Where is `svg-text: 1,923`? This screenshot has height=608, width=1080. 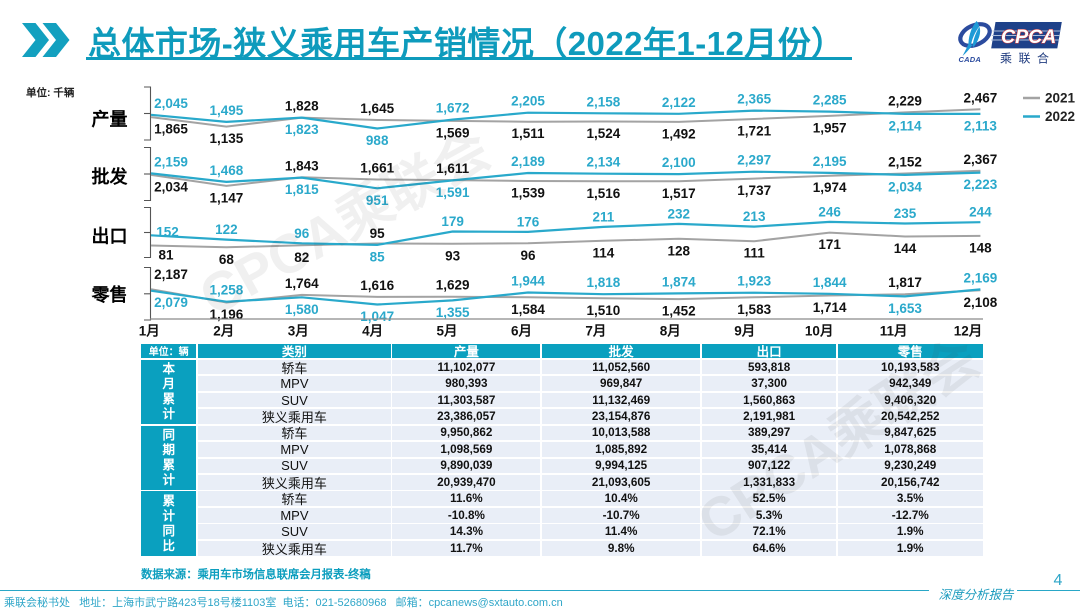
svg-text: 1,923 is located at coordinates (754, 281).